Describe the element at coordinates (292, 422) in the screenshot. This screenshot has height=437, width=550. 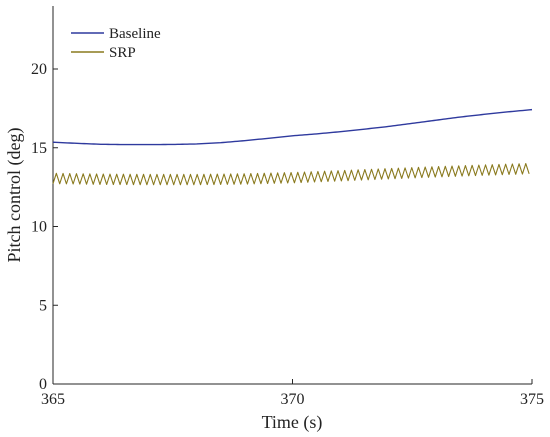
I see `x-axis-label: Time (s)` at that location.